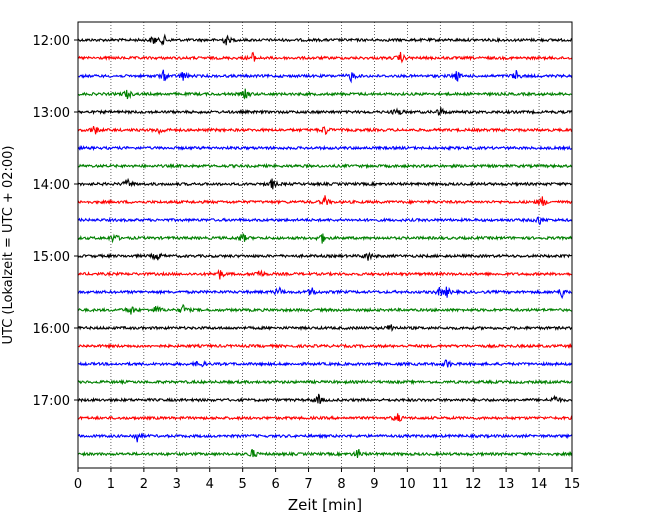 Image resolution: width=650 pixels, height=520 pixels. I want to click on x-tick-label: 13, so click(506, 484).